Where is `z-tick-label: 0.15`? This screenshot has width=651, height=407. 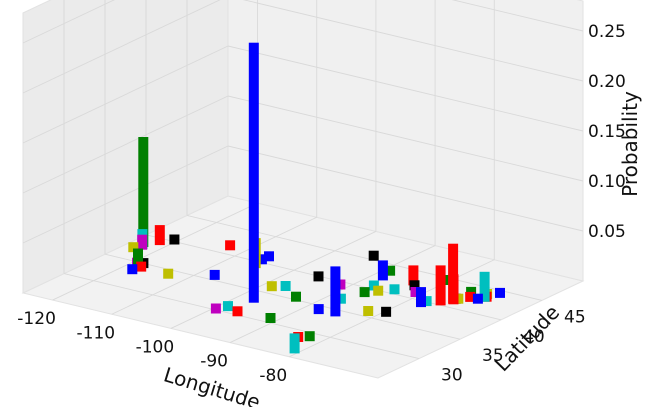
z-tick-label: 0.15 is located at coordinates (607, 132).